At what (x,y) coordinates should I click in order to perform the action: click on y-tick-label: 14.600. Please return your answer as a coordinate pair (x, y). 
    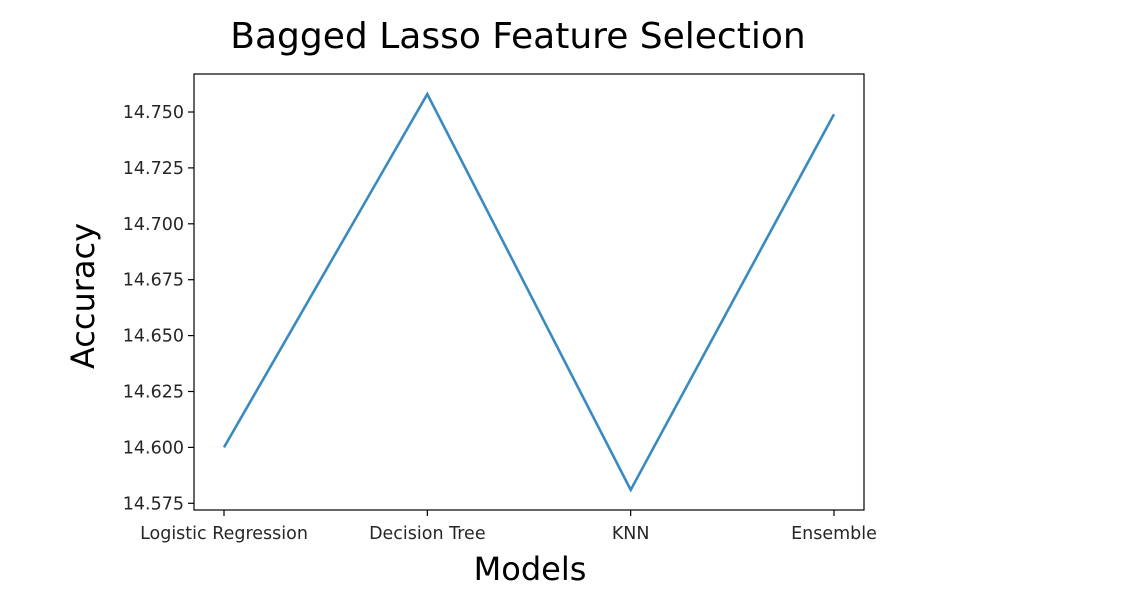
    Looking at the image, I should click on (153, 448).